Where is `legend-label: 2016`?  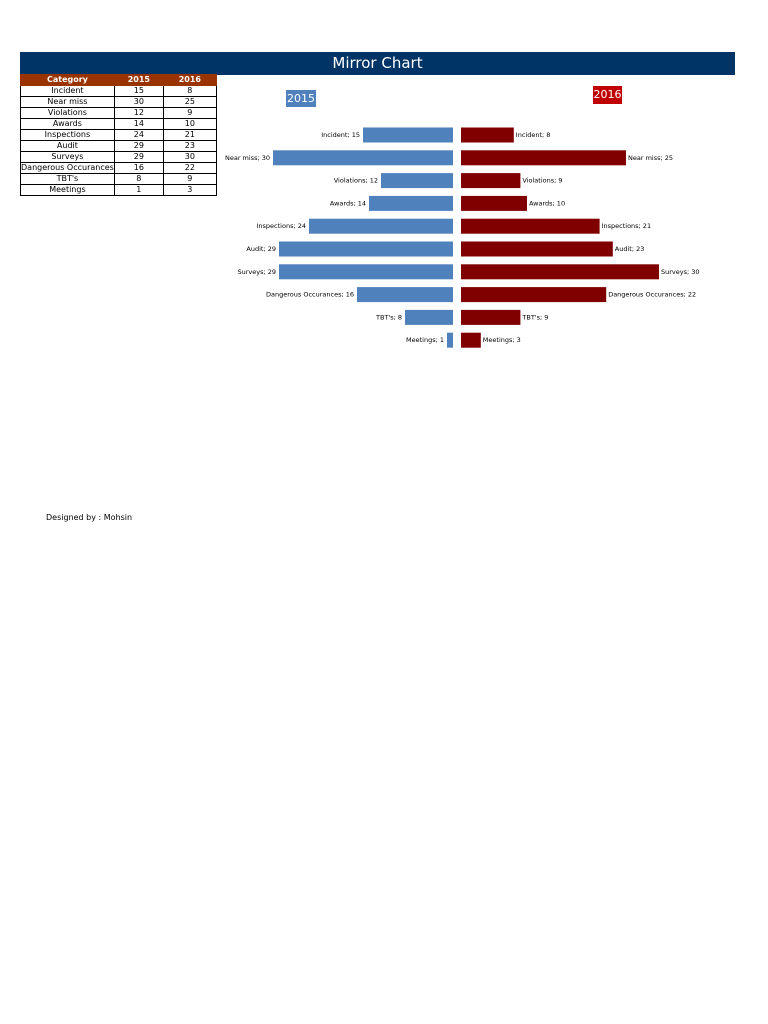 legend-label: 2016 is located at coordinates (608, 94).